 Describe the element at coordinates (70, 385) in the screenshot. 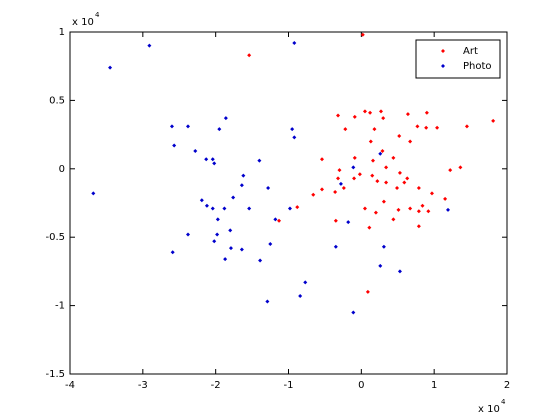

I see `x-tick-label: -4` at that location.